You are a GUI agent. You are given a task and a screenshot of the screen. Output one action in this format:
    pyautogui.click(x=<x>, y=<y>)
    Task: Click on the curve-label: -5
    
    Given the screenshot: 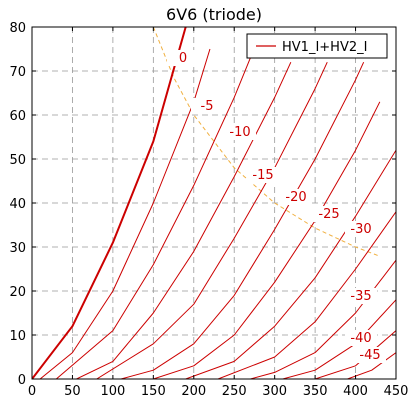 What is the action you would take?
    pyautogui.click(x=207, y=106)
    